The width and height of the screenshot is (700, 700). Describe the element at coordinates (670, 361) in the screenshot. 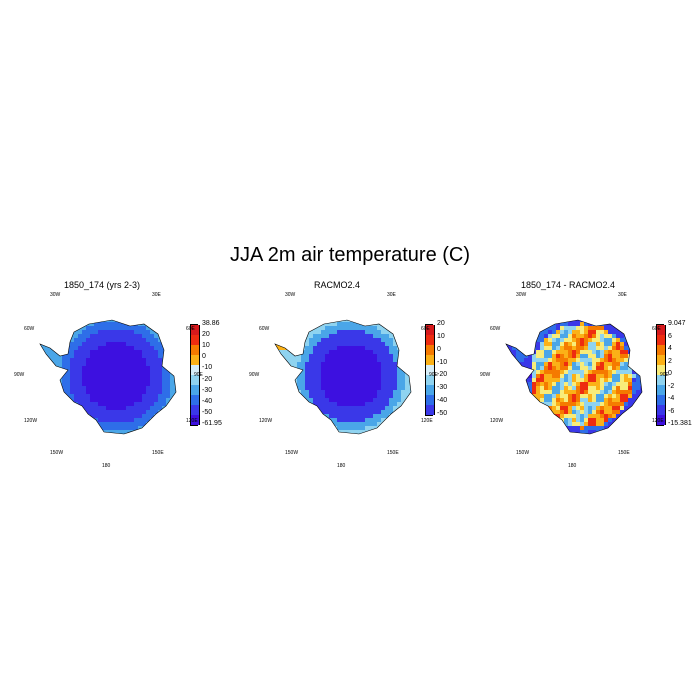

I see `colorbar-tick-label: 2` at that location.